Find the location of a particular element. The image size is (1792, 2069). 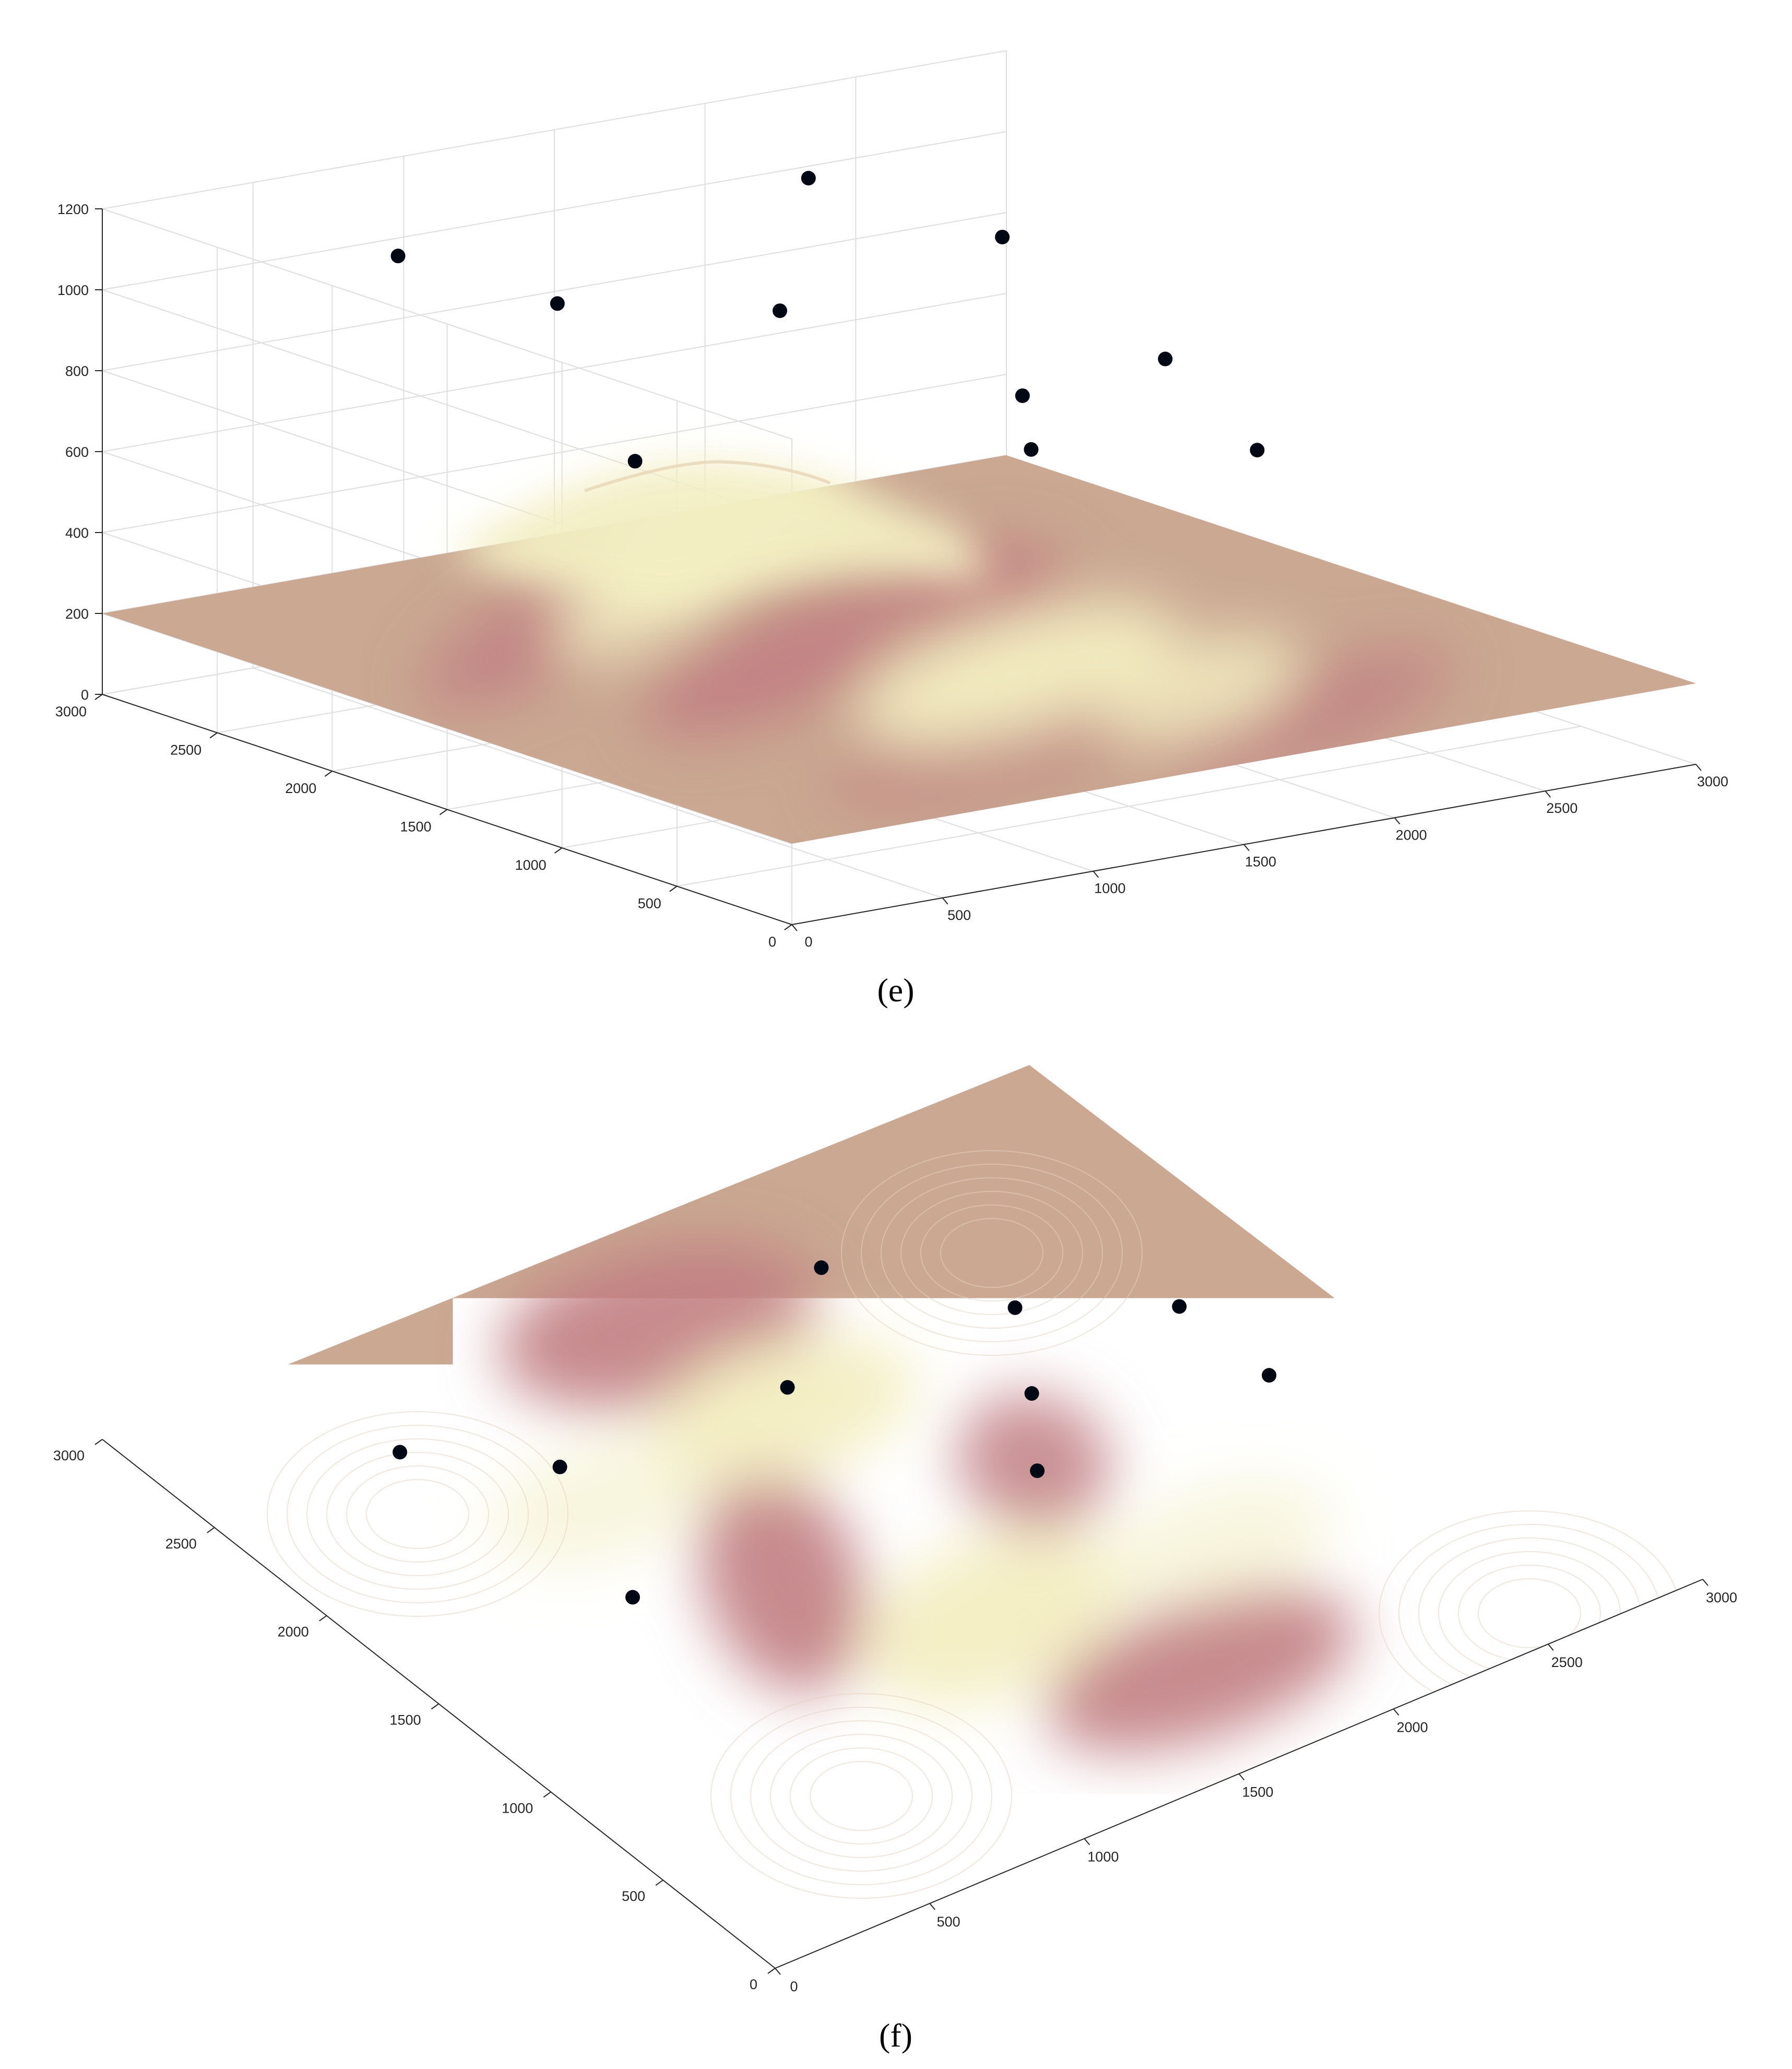

z-tick-label: 400 is located at coordinates (77, 533).